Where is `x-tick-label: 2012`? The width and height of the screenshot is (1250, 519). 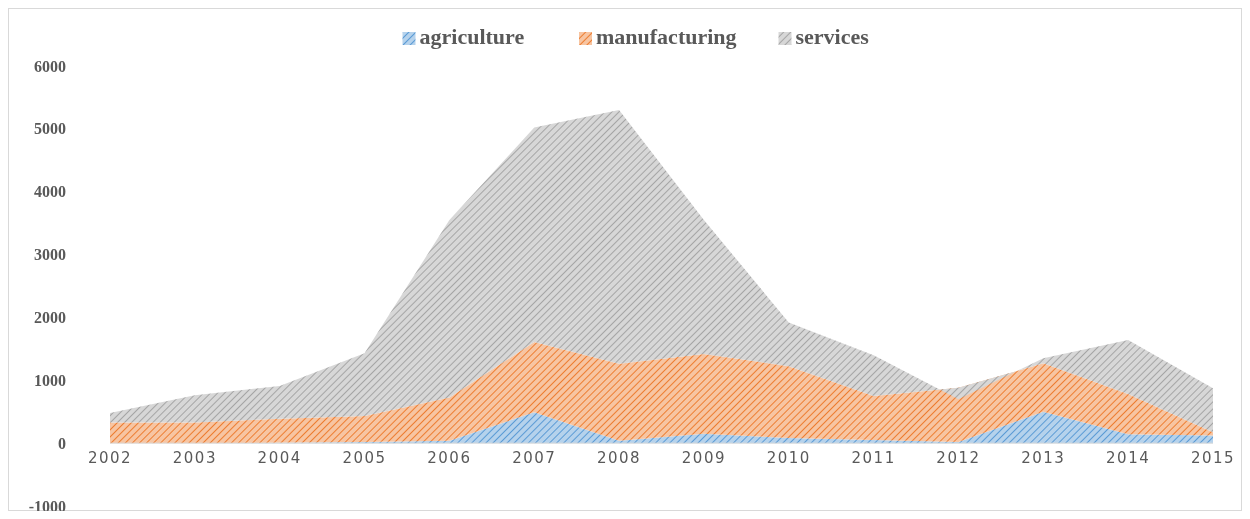 x-tick-label: 2012 is located at coordinates (958, 458).